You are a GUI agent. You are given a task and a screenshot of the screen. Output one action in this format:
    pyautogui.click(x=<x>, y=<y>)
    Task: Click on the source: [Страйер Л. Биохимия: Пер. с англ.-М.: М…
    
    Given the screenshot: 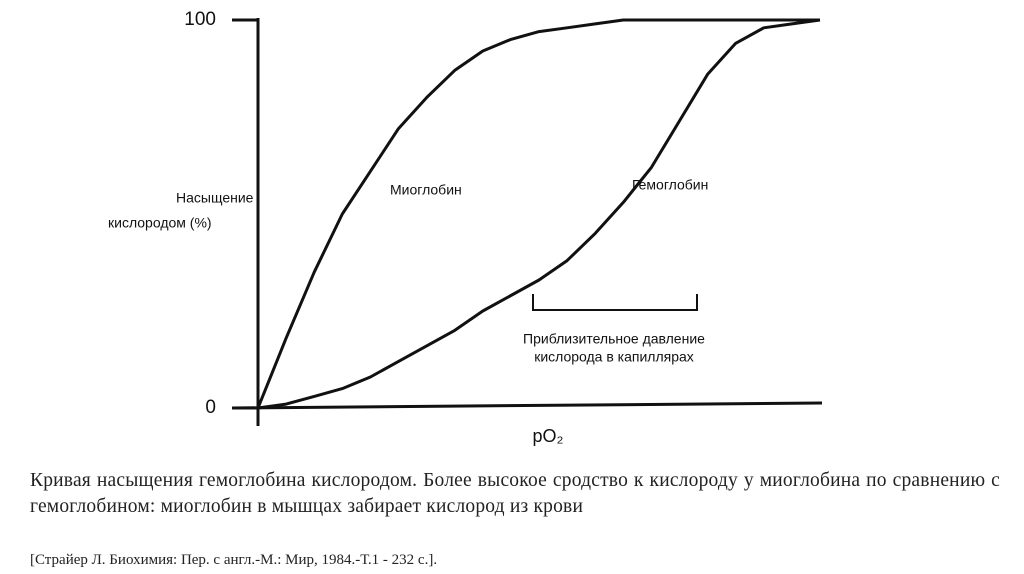 What is the action you would take?
    pyautogui.click(x=234, y=560)
    